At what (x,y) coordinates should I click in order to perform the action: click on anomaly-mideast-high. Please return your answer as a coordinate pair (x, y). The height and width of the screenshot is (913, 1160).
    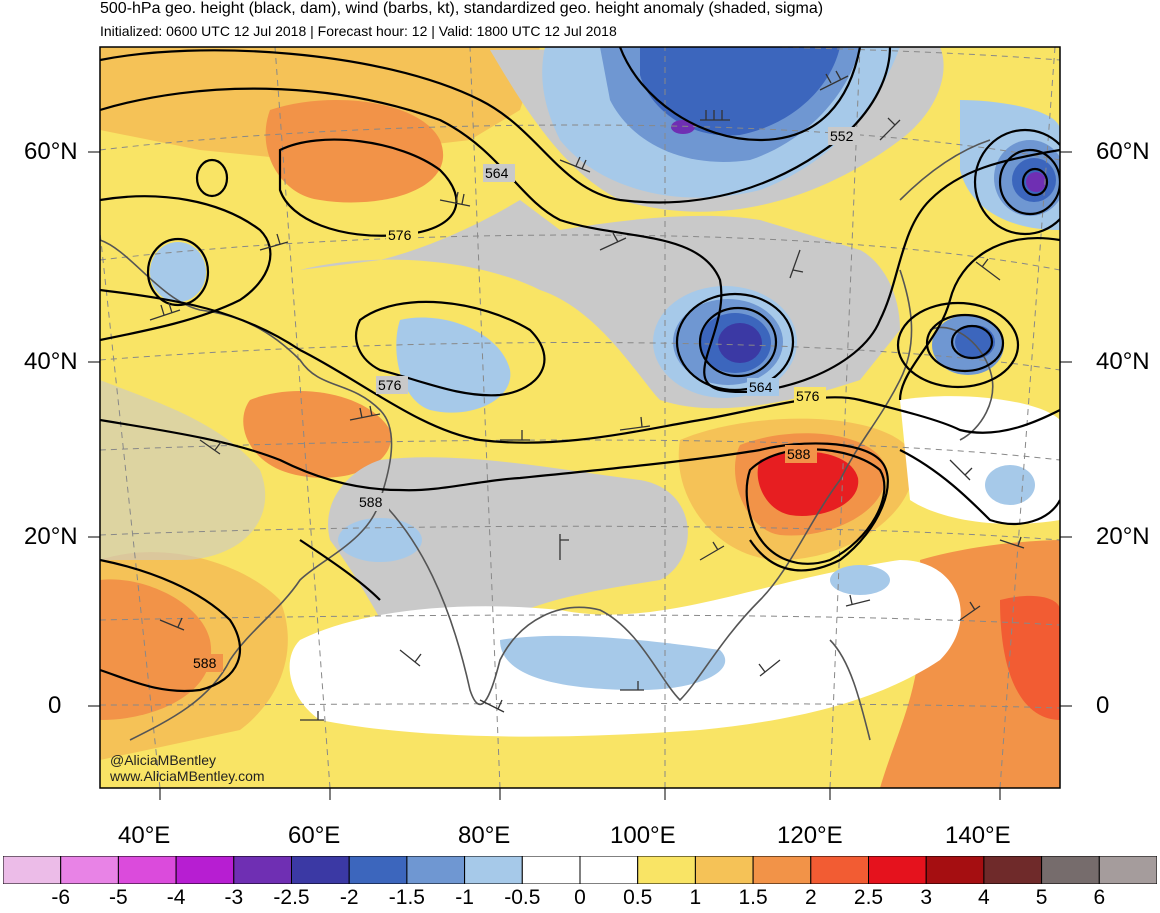
    Looking at the image, I should click on (317, 434).